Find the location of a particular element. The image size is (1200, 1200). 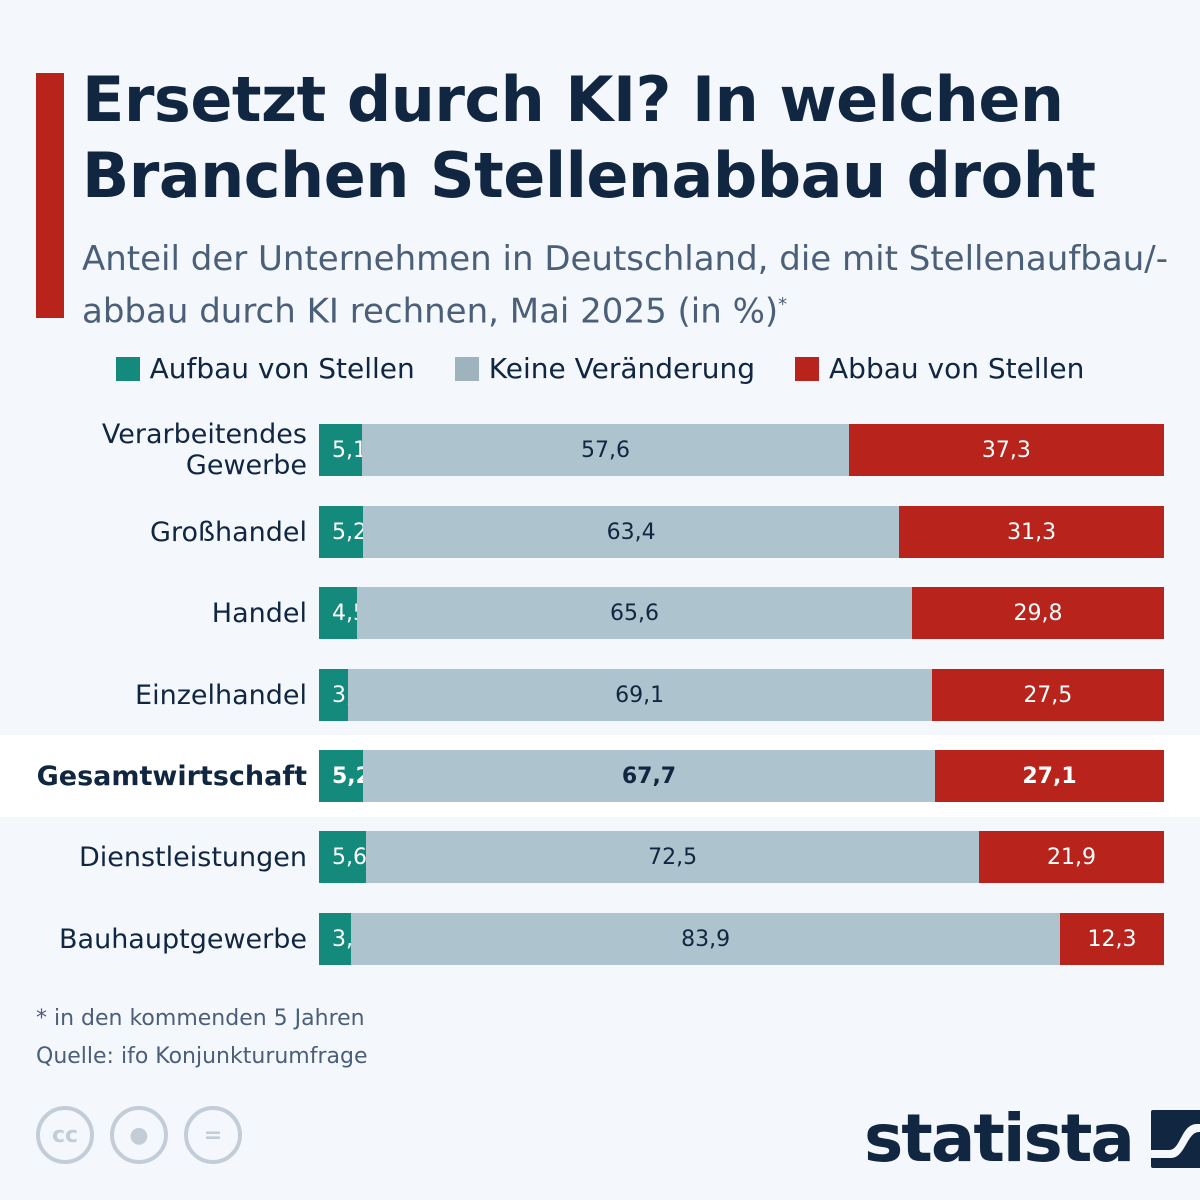

category-label: Bauhauptgewerbe is located at coordinates (183, 939).